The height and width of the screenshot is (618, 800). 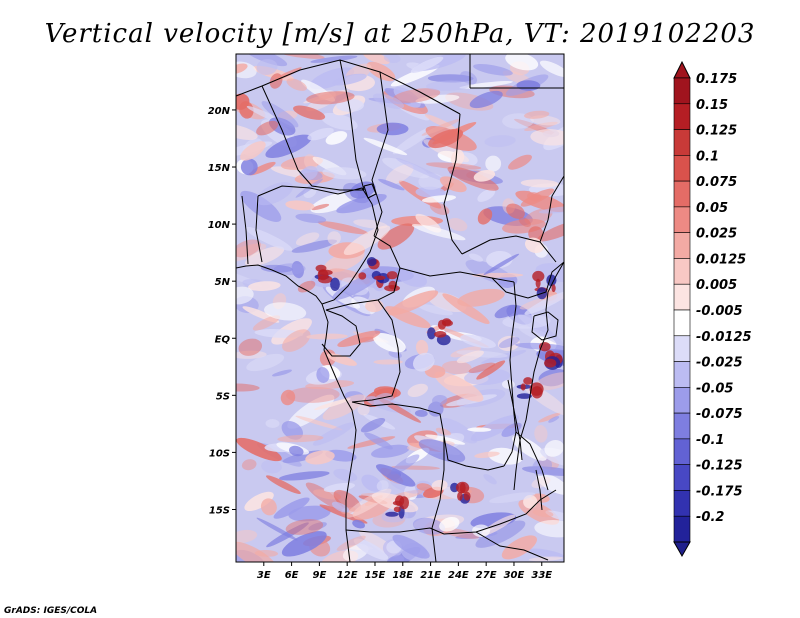 I want to click on border-gabon-congo, so click(x=341, y=333).